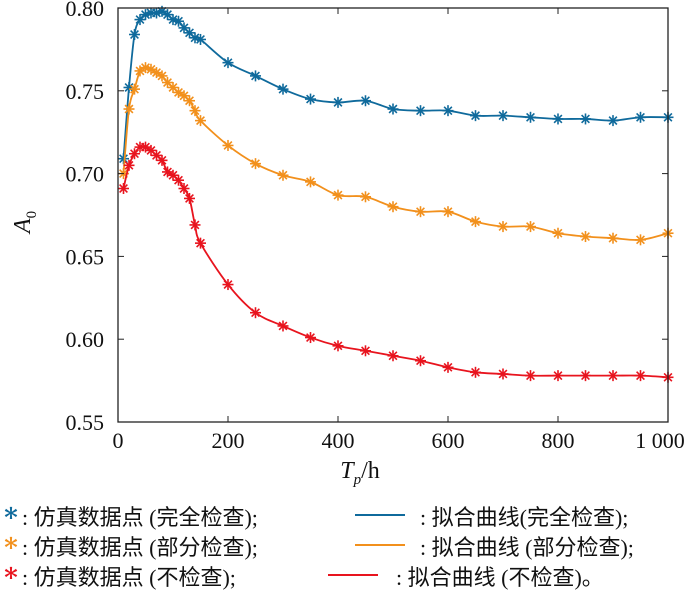  Describe the element at coordinates (85, 10) in the screenshot. I see `y-tick-label: 0.80` at that location.